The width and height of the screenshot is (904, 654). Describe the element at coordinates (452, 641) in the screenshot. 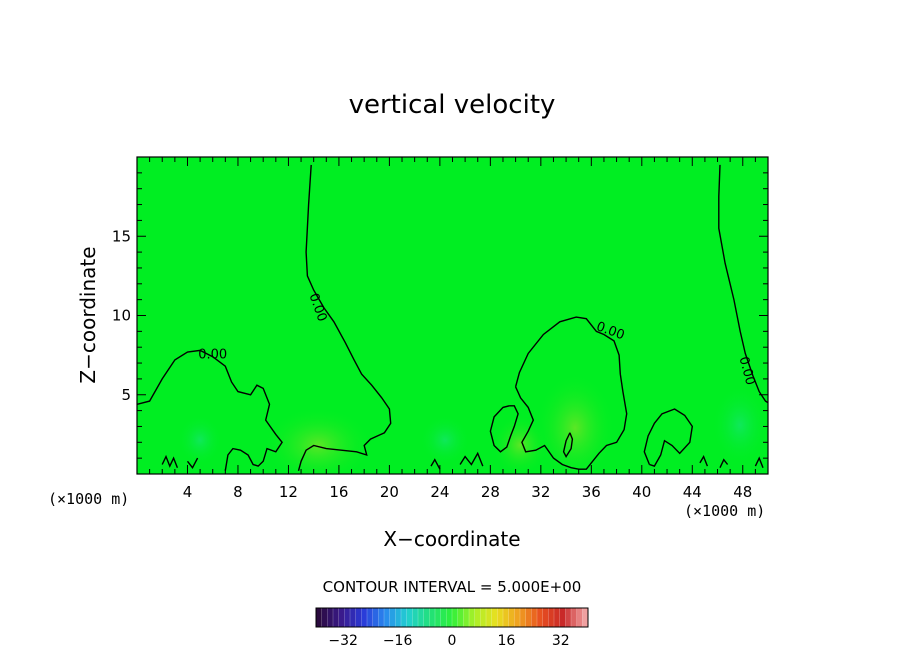

I see `colorbar-tick-label-2: 0` at that location.